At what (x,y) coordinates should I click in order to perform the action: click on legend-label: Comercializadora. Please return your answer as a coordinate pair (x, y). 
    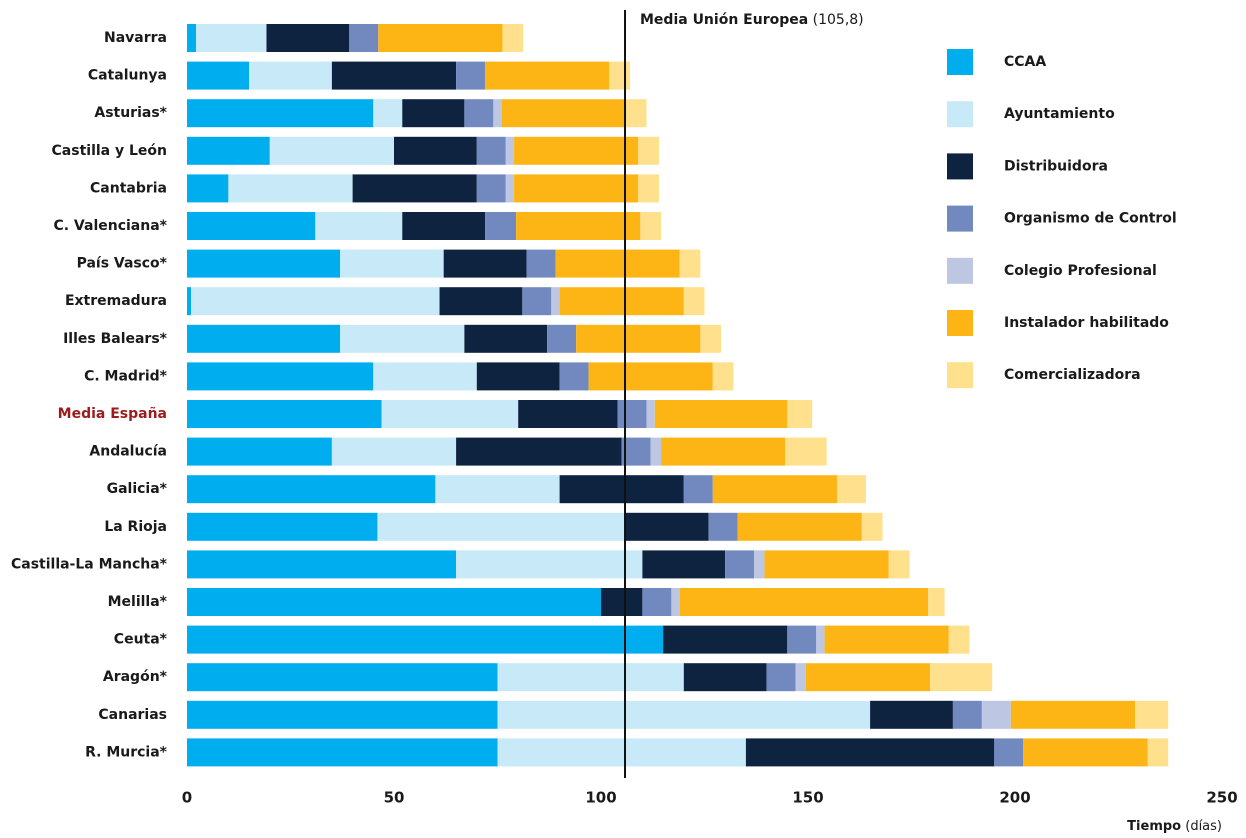
    Looking at the image, I should click on (1072, 375).